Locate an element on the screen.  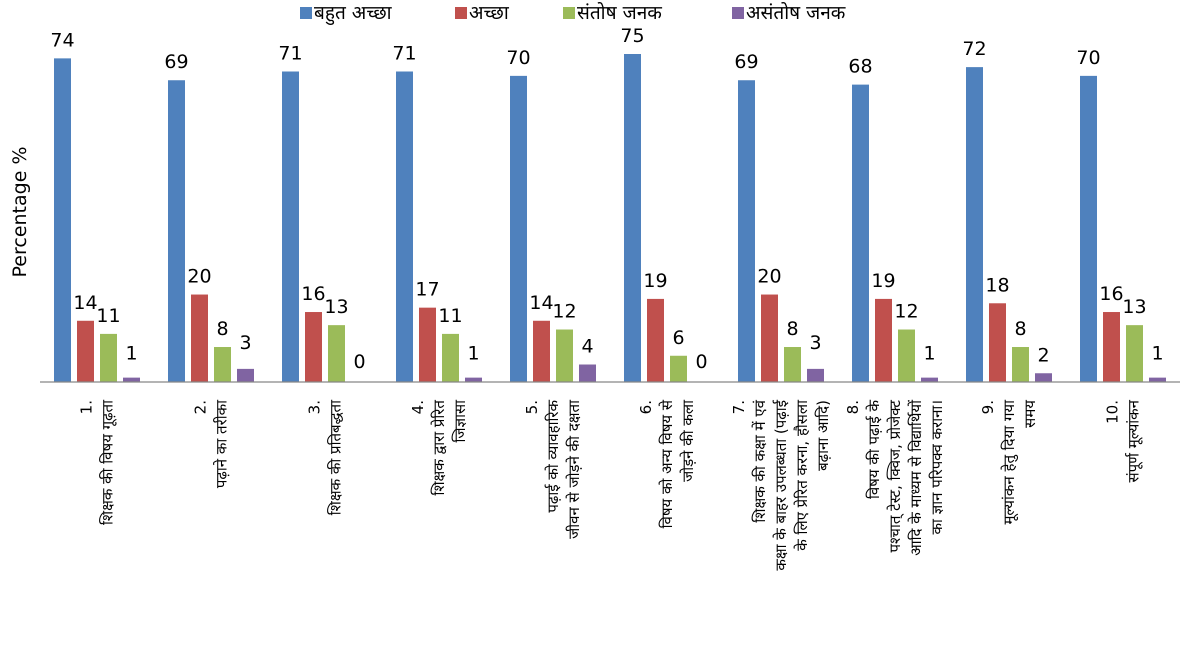
value-label-9-series-4: 2 is located at coordinates (1043, 355).